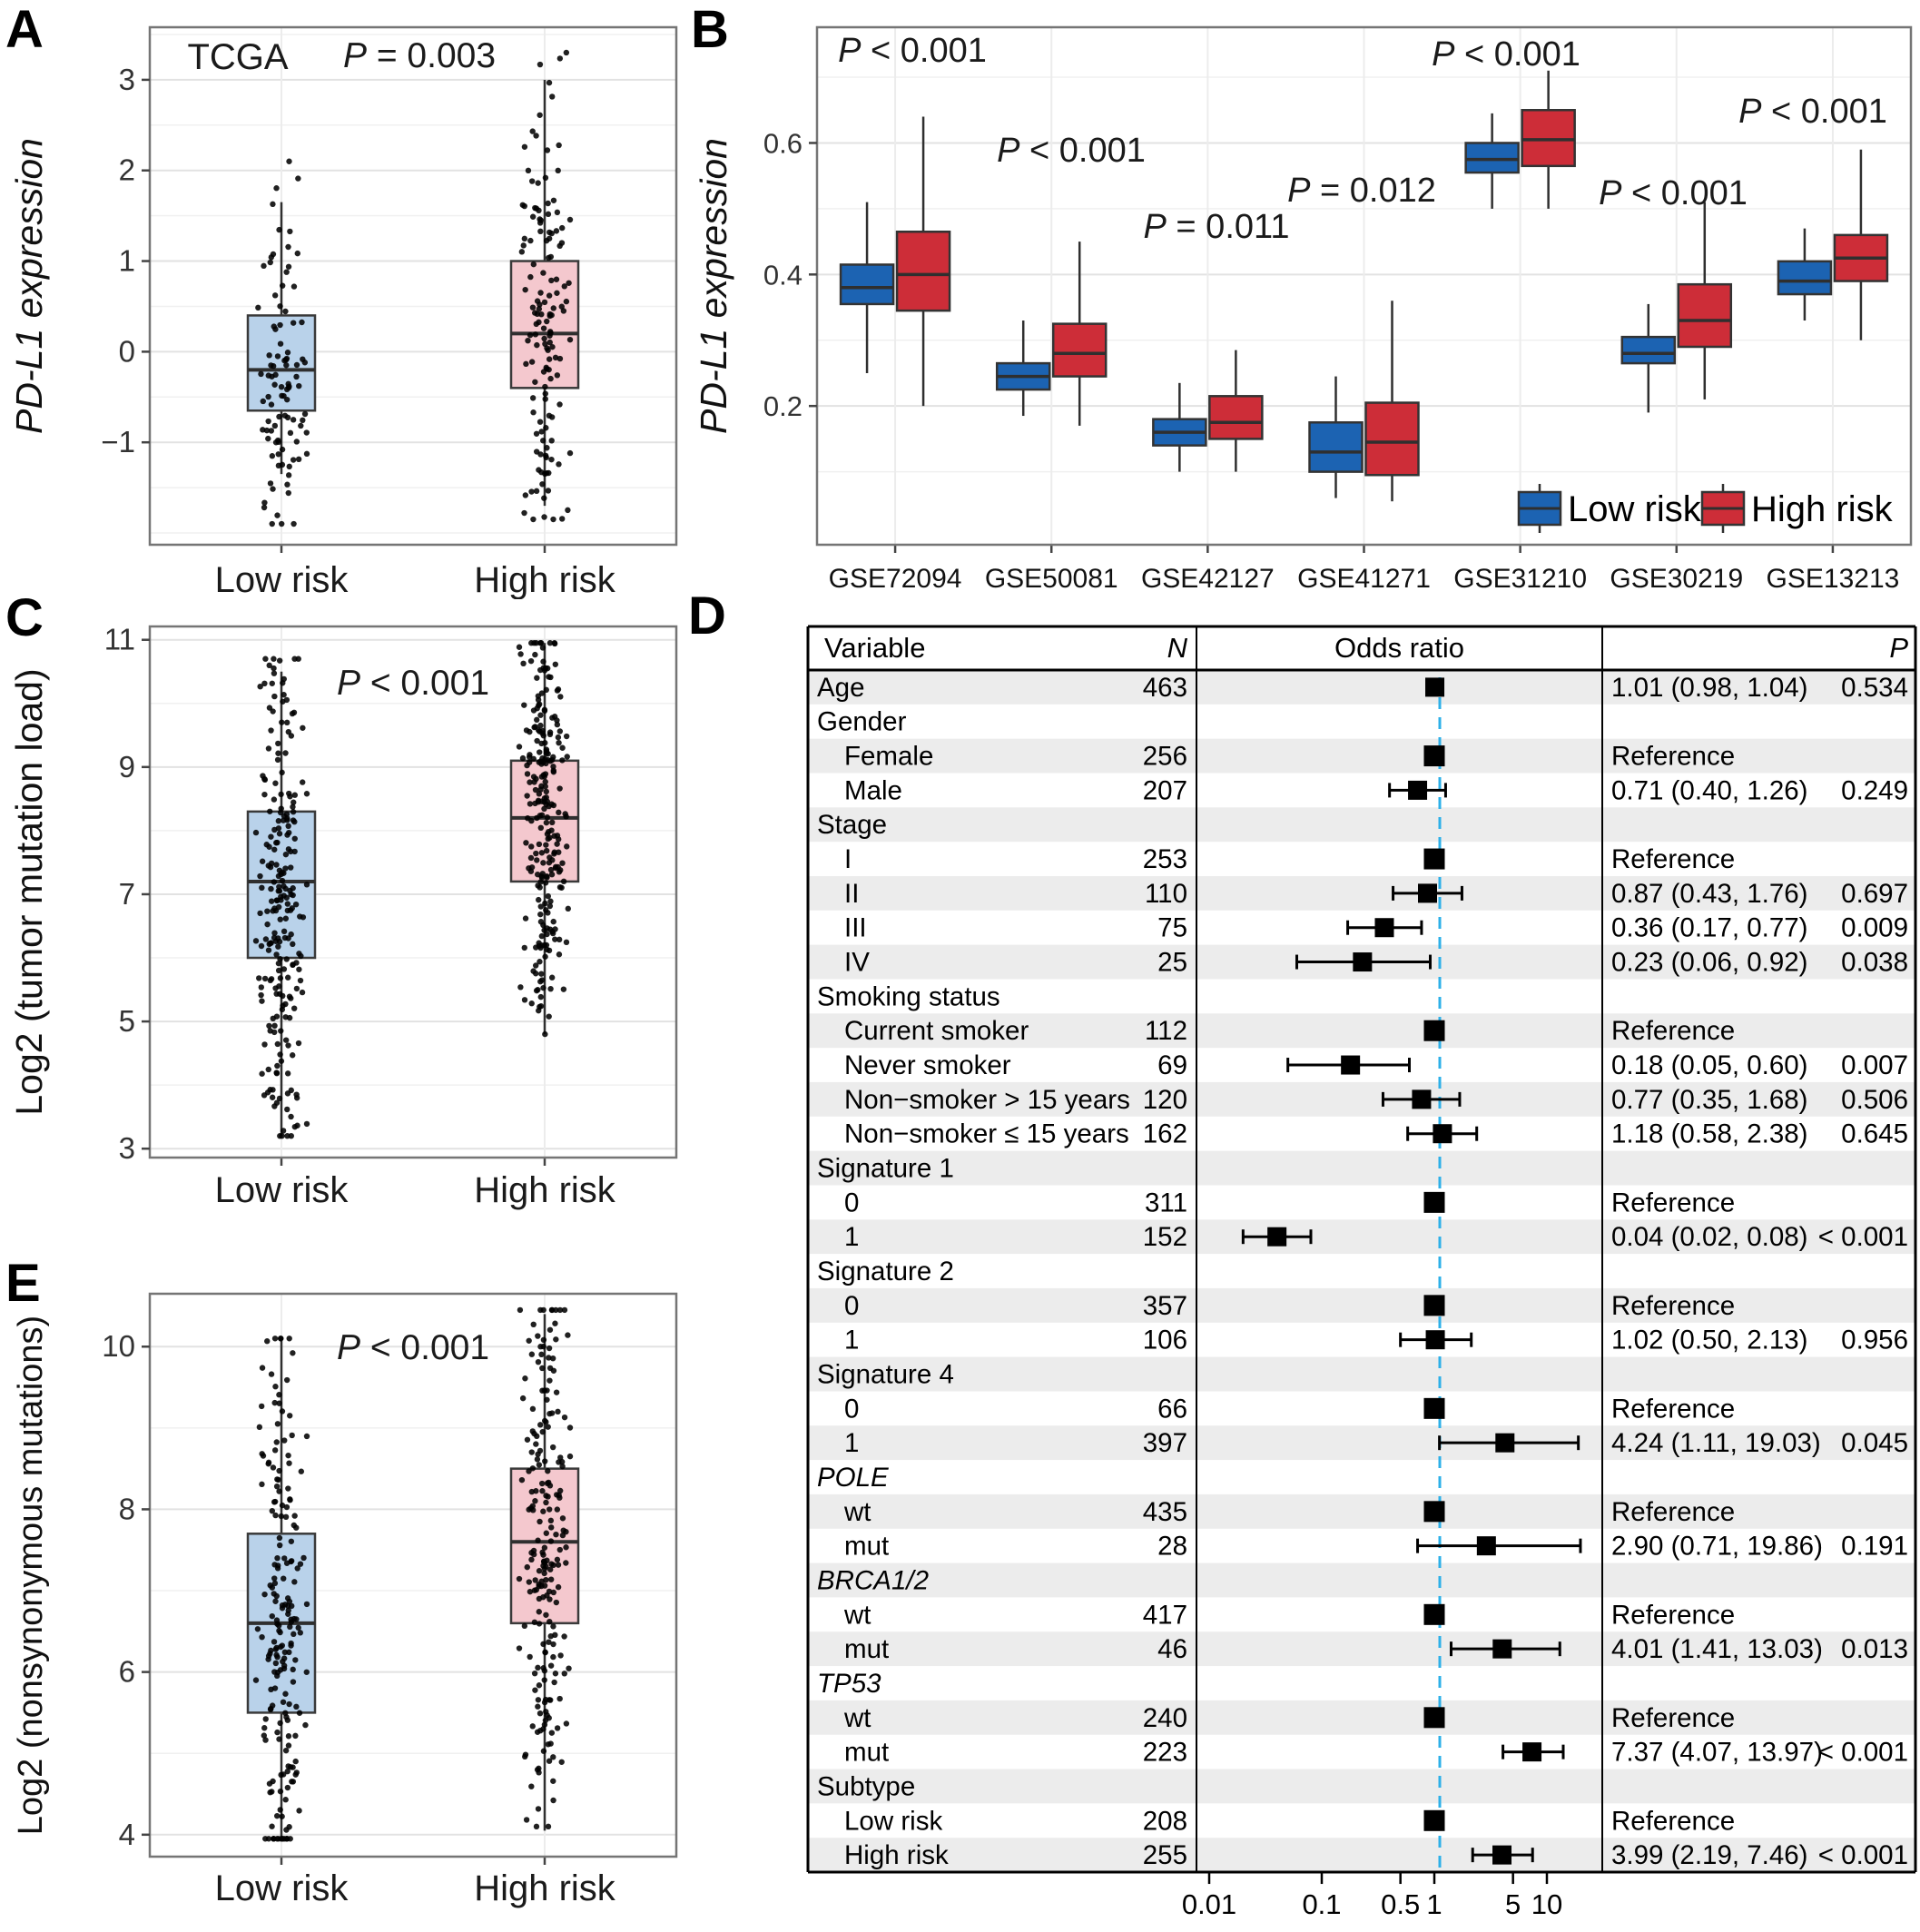 The width and height of the screenshot is (1920, 1932). What do you see at coordinates (885, 1169) in the screenshot?
I see `forest-row-signature-1: Signature 1` at bounding box center [885, 1169].